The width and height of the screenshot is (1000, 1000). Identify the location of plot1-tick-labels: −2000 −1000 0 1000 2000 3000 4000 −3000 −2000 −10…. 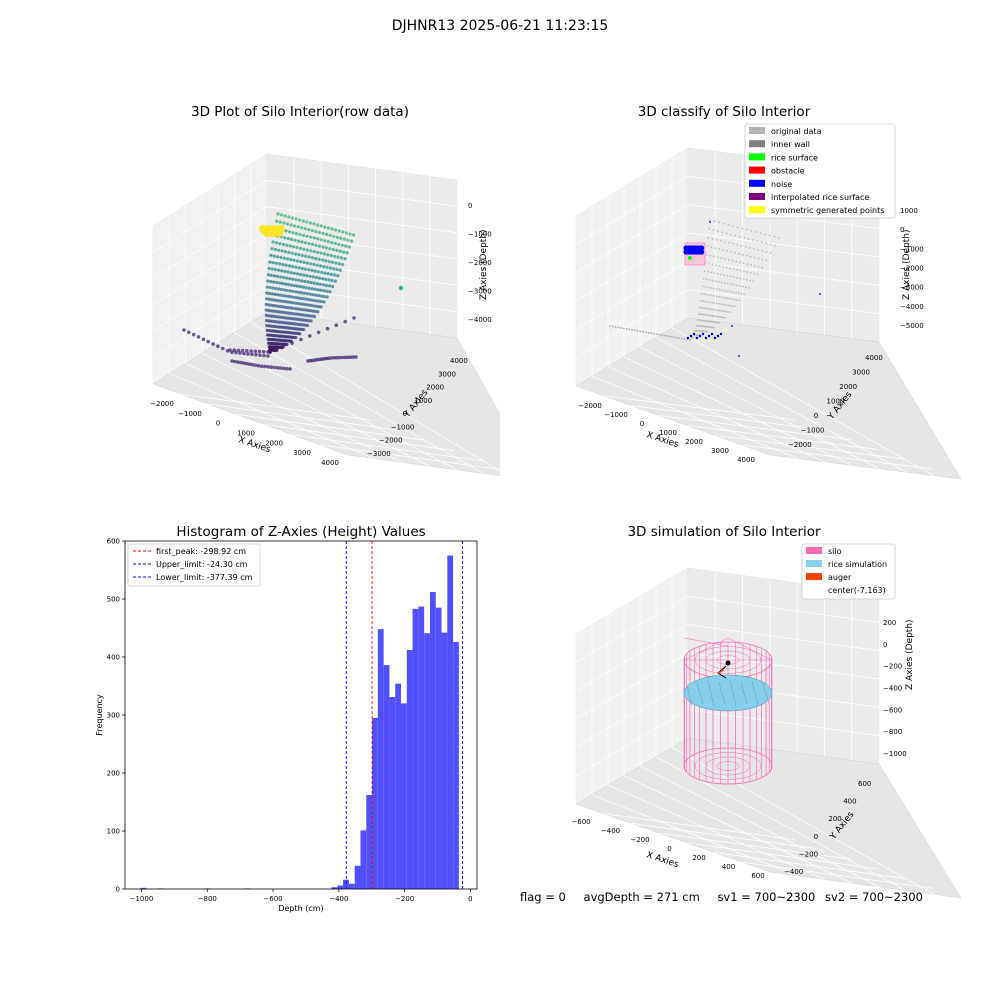
(321, 334).